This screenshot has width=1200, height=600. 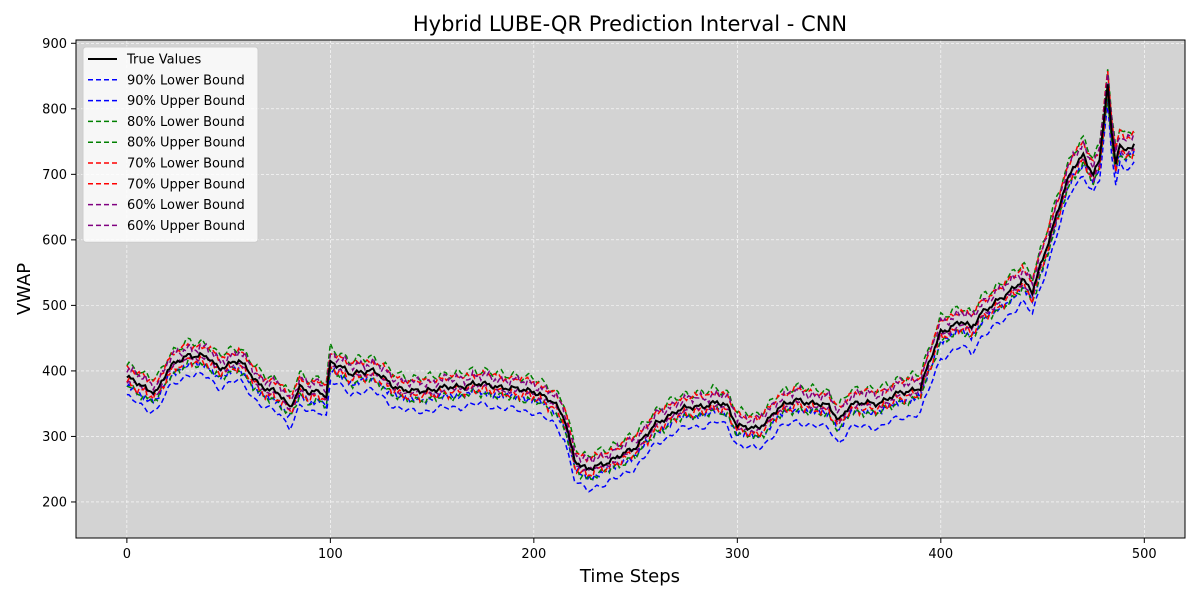 I want to click on legend-box, so click(x=170, y=144).